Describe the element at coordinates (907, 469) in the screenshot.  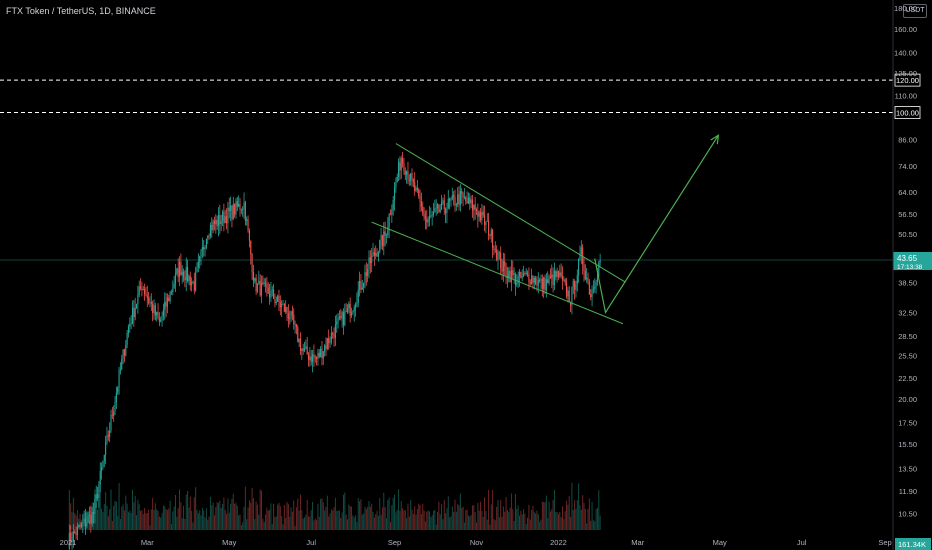
I see `y-tick-label: 13.50` at that location.